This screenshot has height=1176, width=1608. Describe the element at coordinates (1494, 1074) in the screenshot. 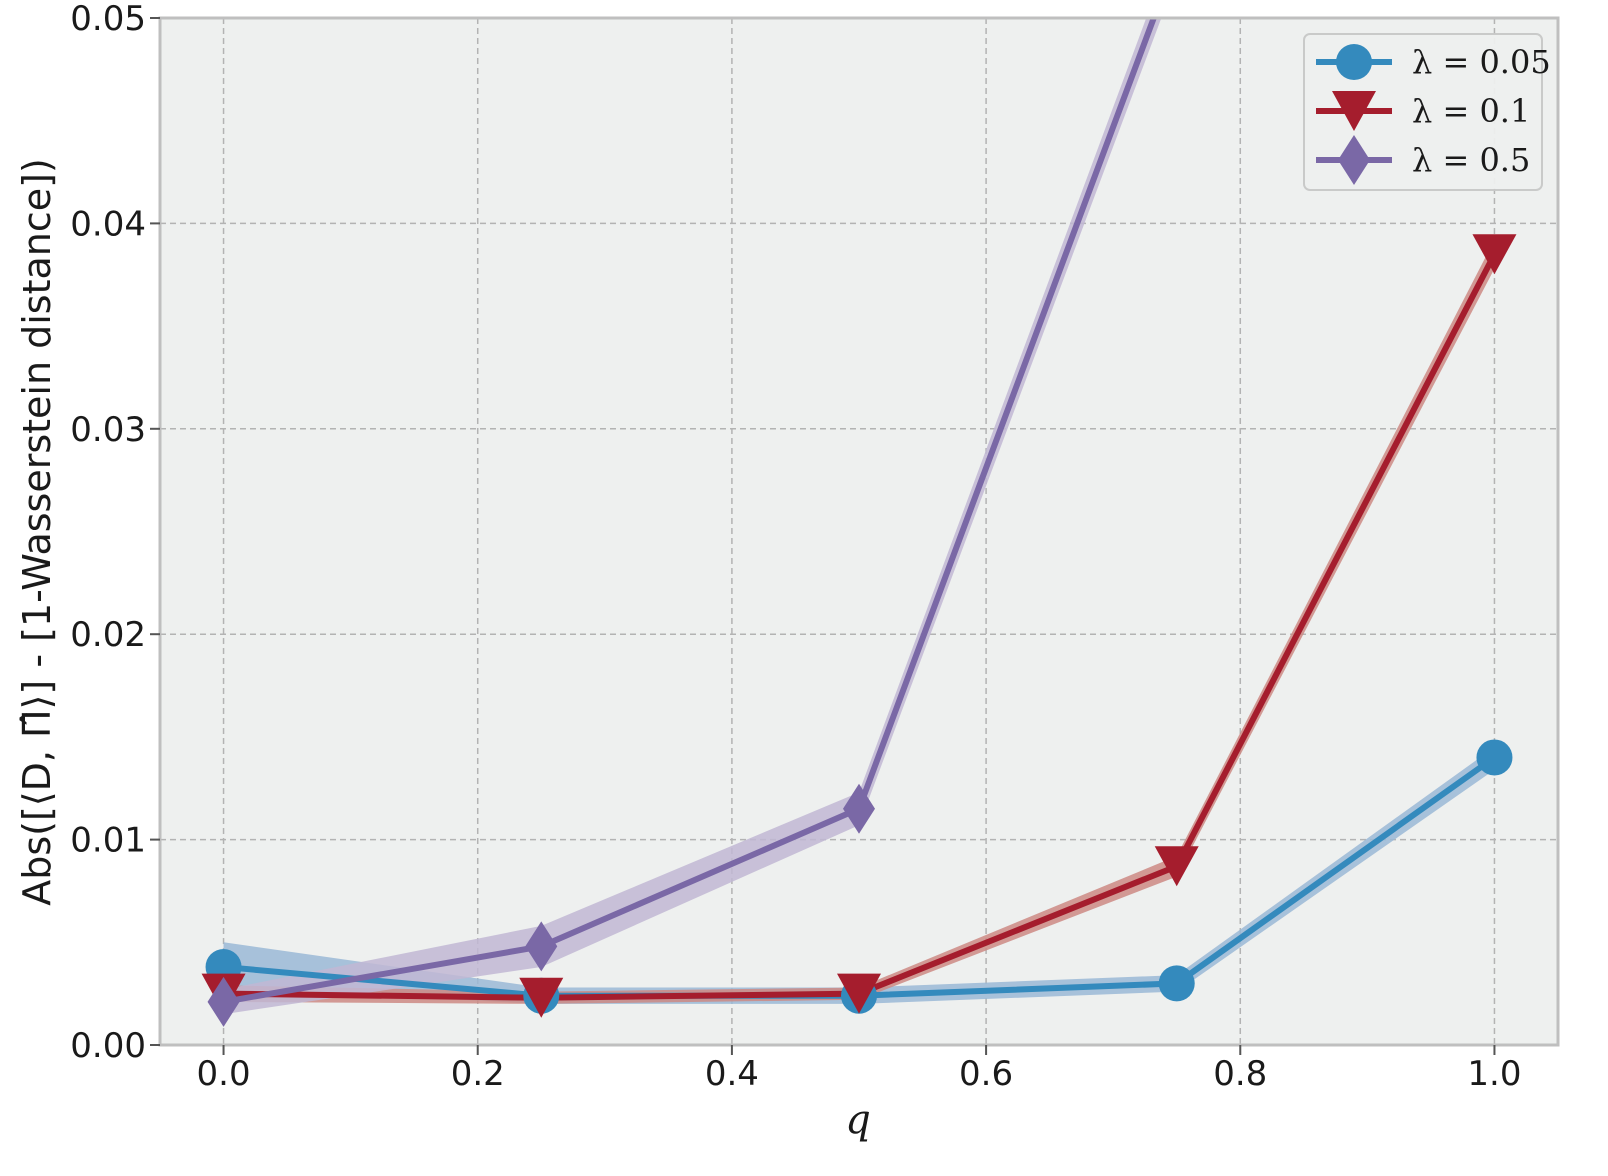

I see `x-tick-label: 1.0` at that location.